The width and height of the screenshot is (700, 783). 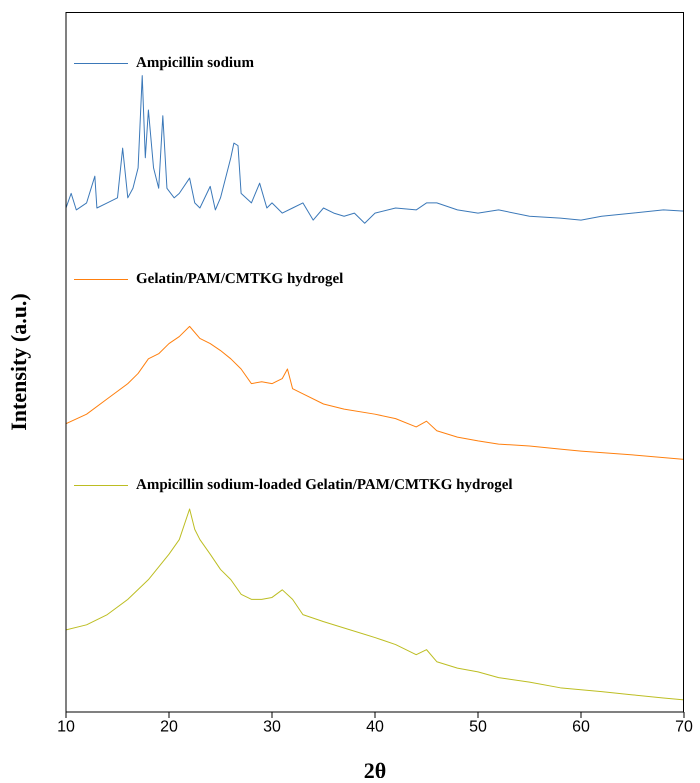 I want to click on x-axis-title: 2θ, so click(x=375, y=770).